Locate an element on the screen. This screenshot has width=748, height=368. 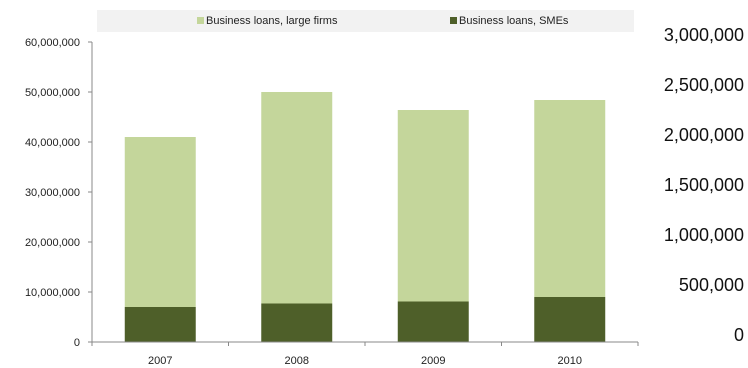
x-tick-label: 2009 is located at coordinates (433, 361).